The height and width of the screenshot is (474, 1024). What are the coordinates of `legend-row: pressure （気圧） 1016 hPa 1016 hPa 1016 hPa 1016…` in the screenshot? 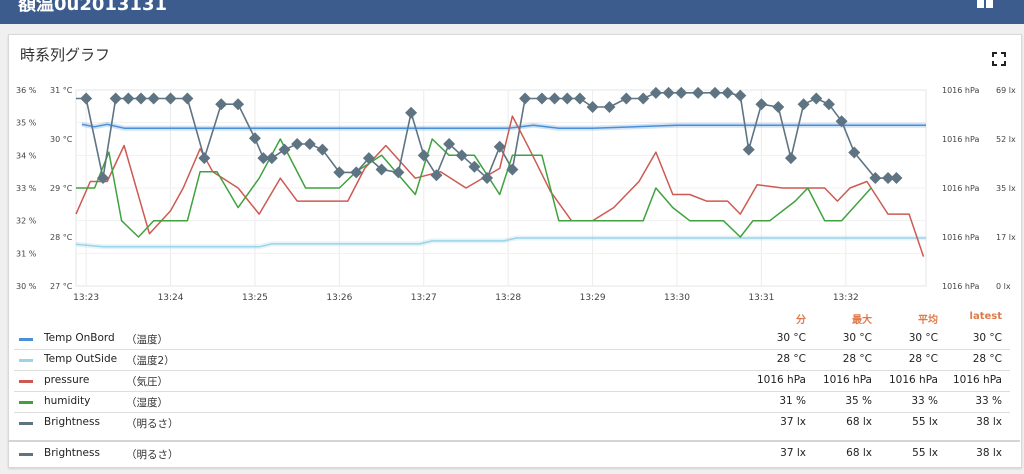 It's located at (512, 381).